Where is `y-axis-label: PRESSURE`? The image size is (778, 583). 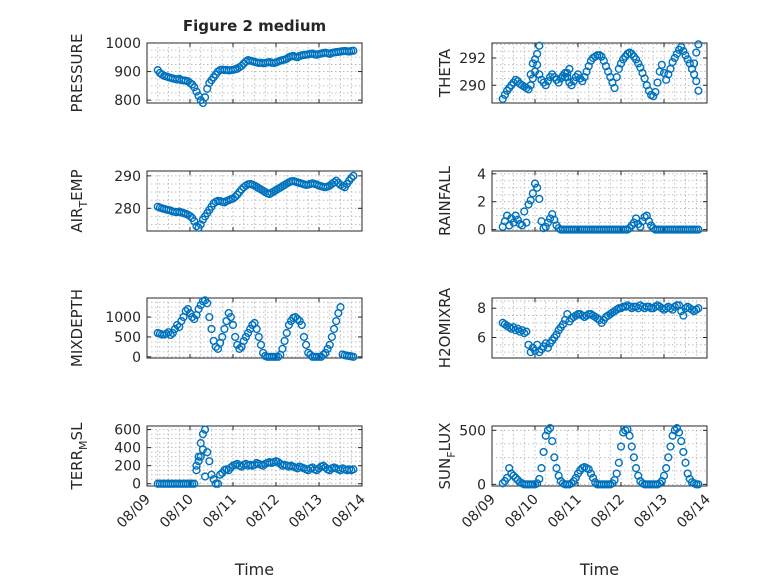 y-axis-label: PRESSURE is located at coordinates (77, 73).